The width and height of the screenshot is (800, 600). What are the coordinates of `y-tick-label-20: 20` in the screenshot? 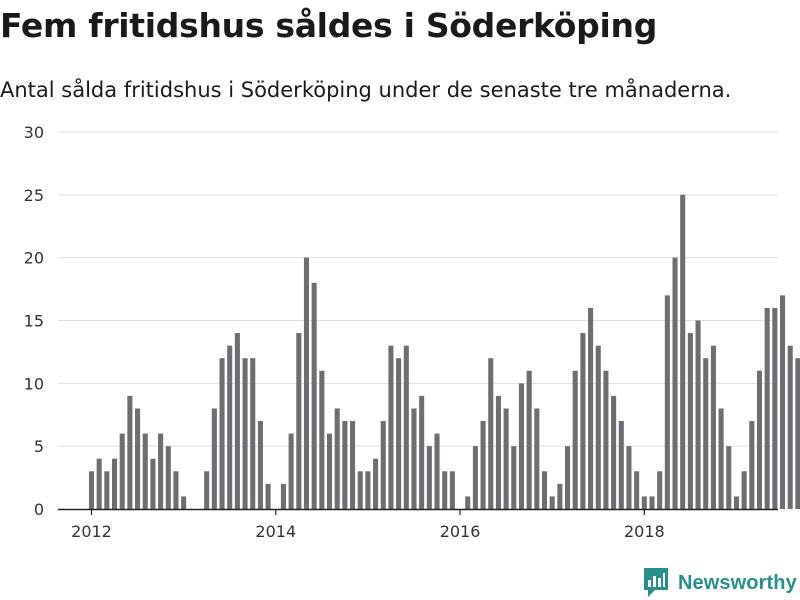 It's located at (34, 258).